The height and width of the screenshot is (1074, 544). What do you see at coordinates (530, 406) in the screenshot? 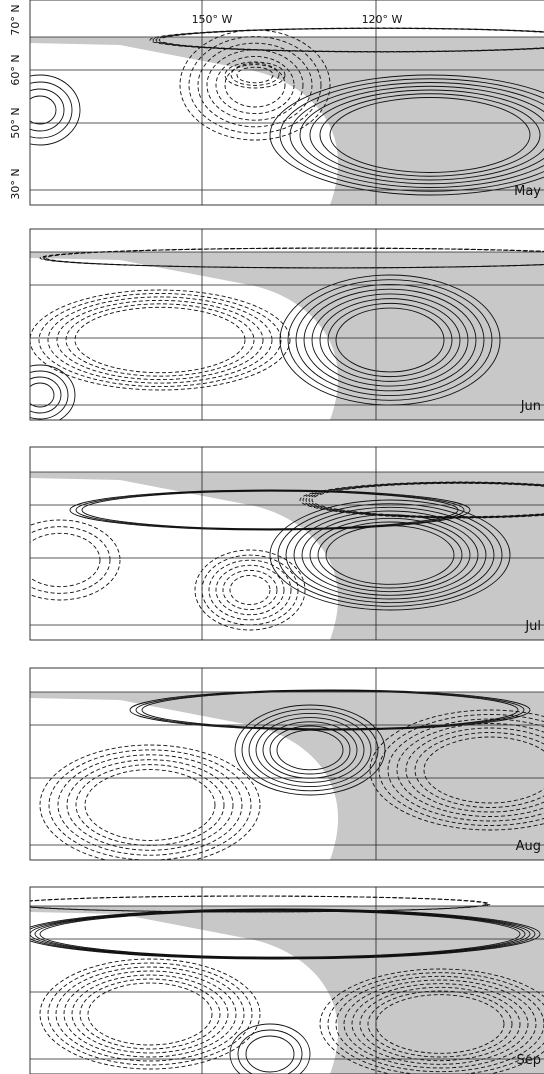
I see `panel-label: Jun` at bounding box center [530, 406].